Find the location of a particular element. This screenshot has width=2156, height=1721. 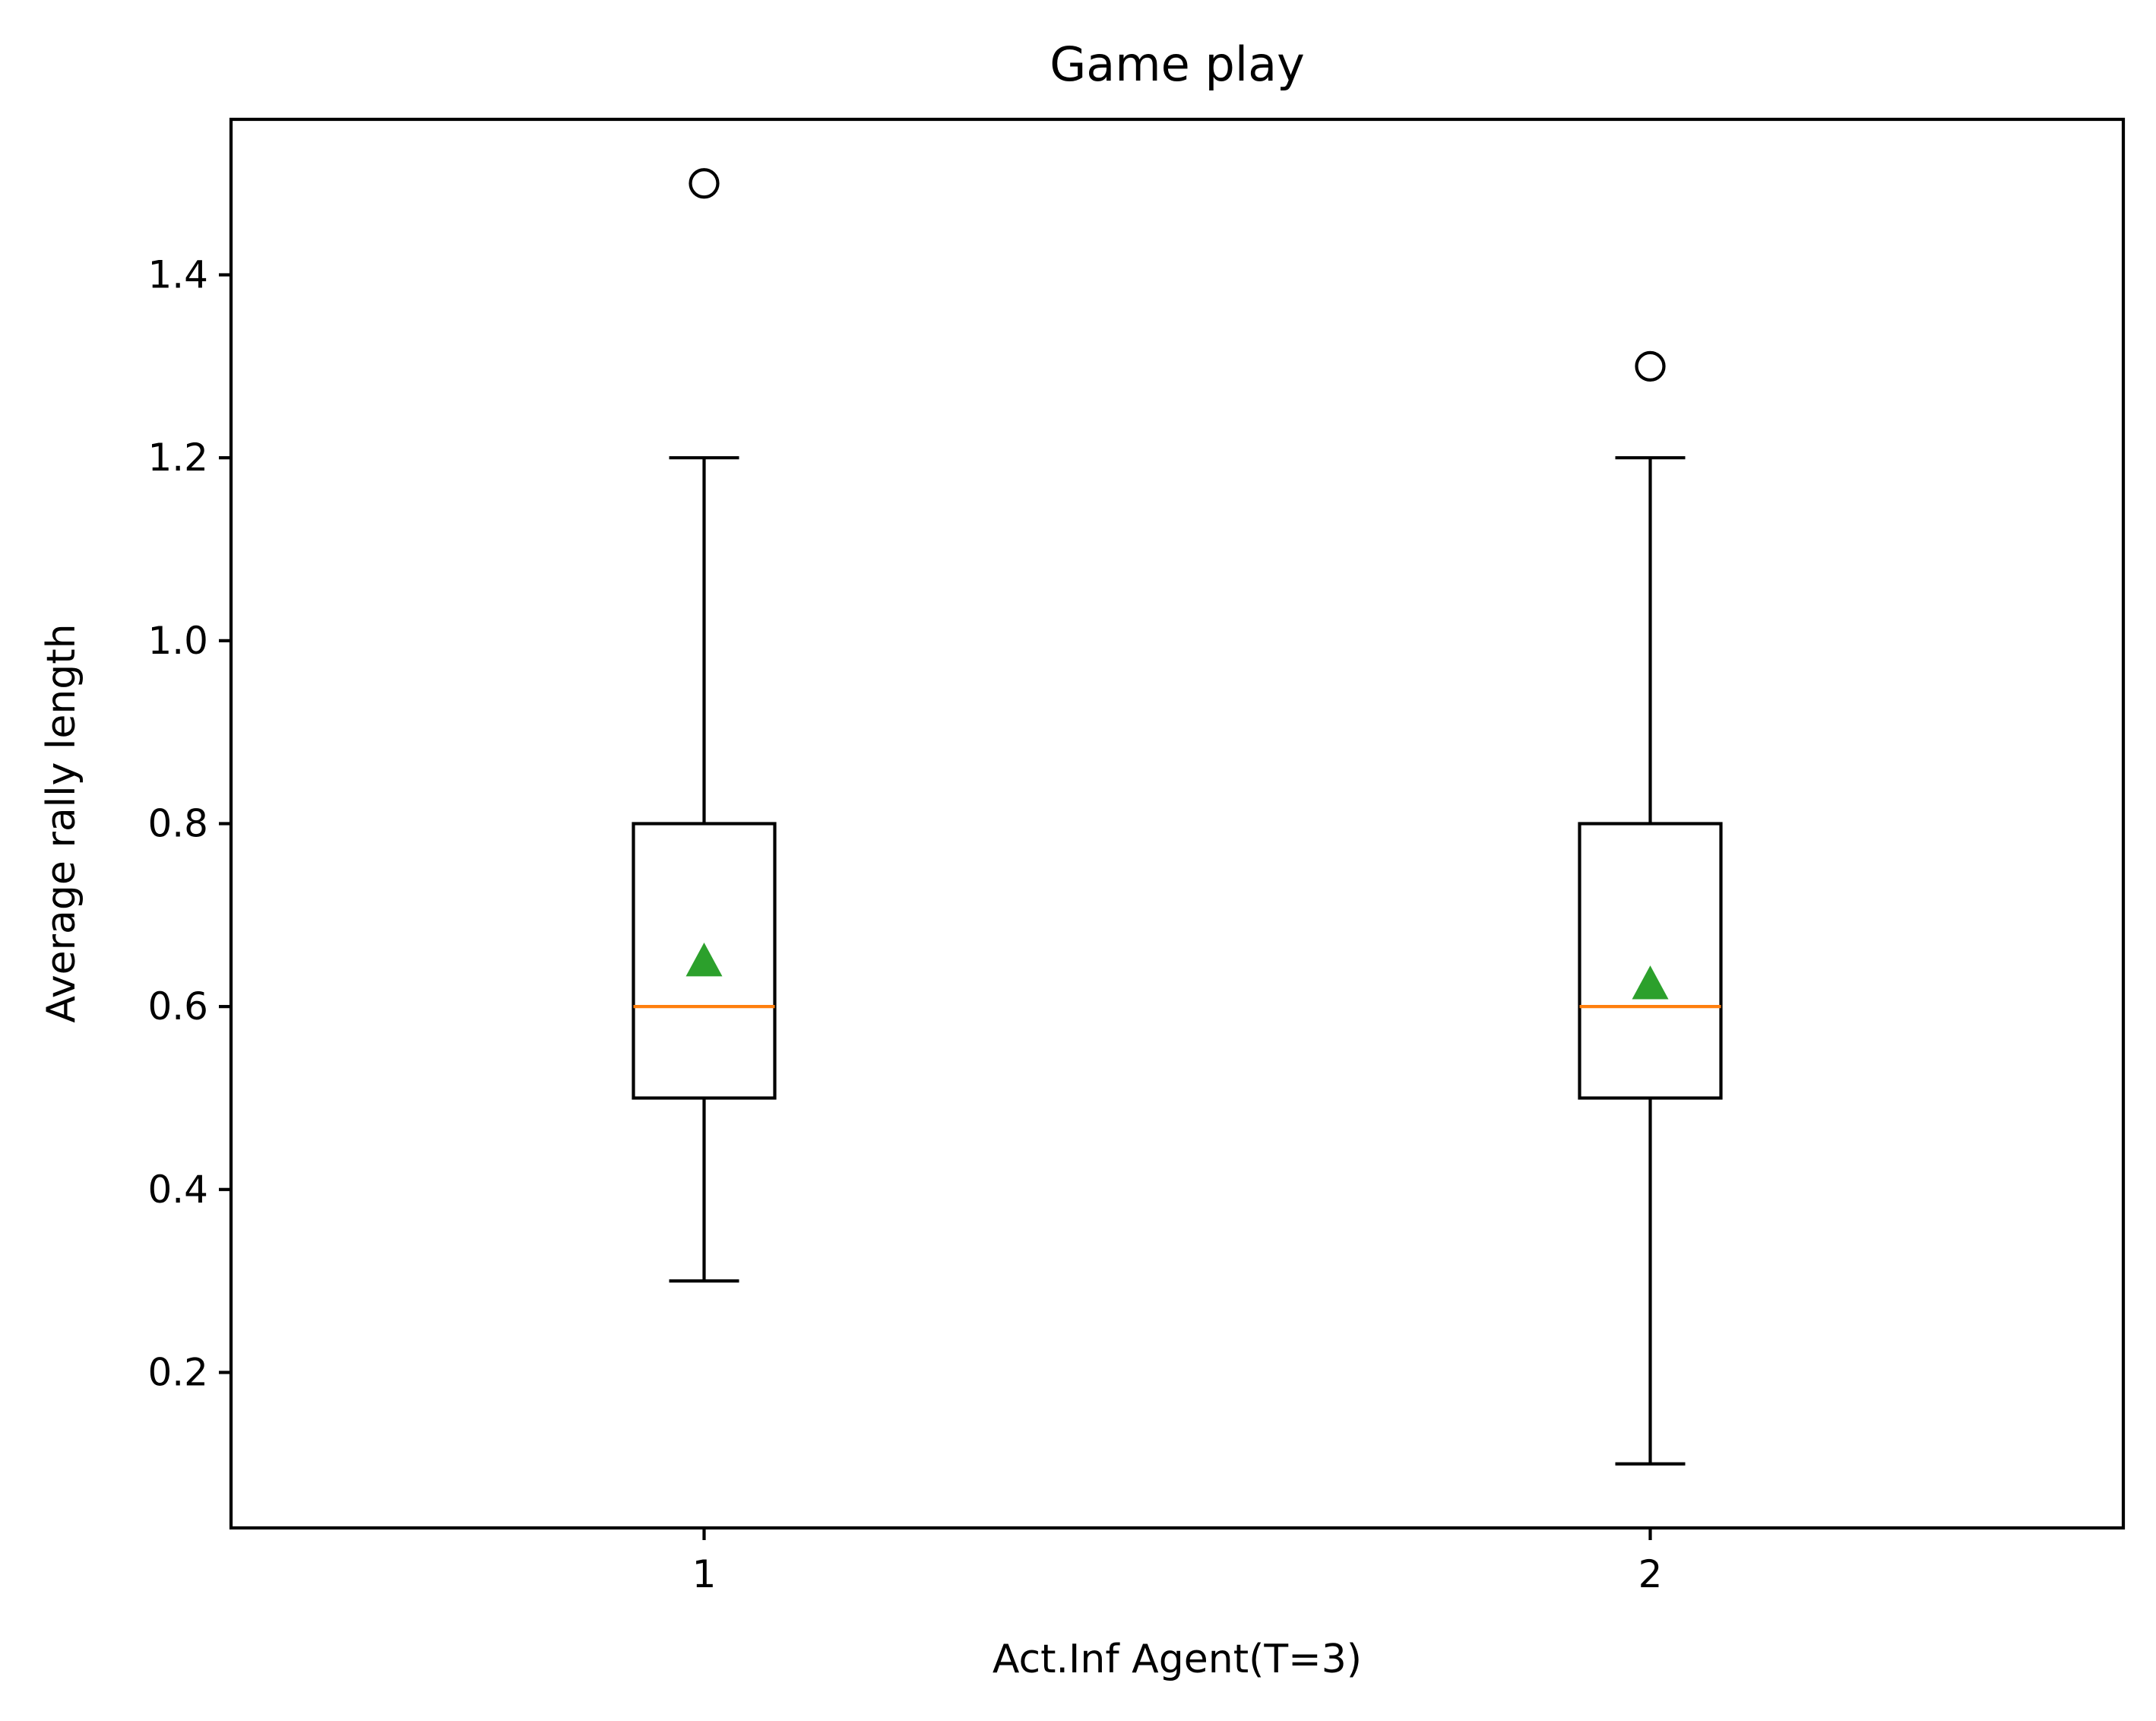

x-tick-label: 1 is located at coordinates (704, 1574).